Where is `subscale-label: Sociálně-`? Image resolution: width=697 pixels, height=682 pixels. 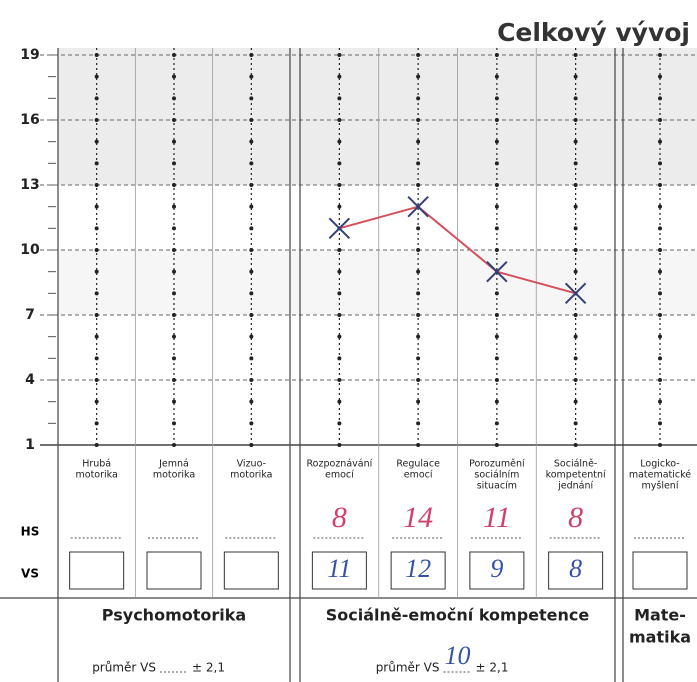
subscale-label: Sociálně- is located at coordinates (575, 464).